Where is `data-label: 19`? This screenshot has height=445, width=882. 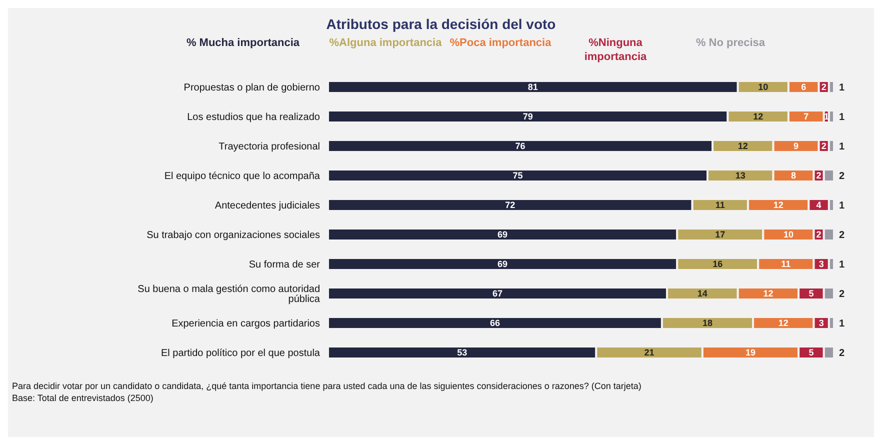
data-label: 19 is located at coordinates (751, 353).